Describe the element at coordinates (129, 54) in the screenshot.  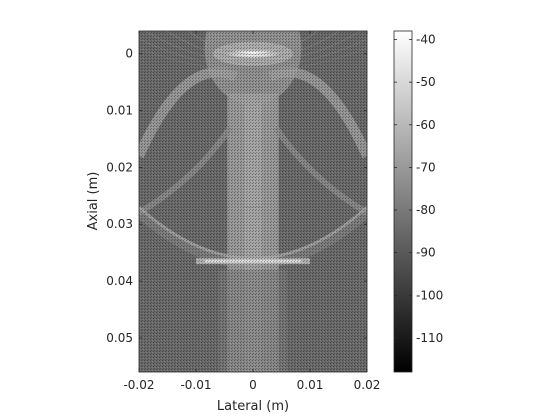
I see `y-tick-label: 0` at that location.